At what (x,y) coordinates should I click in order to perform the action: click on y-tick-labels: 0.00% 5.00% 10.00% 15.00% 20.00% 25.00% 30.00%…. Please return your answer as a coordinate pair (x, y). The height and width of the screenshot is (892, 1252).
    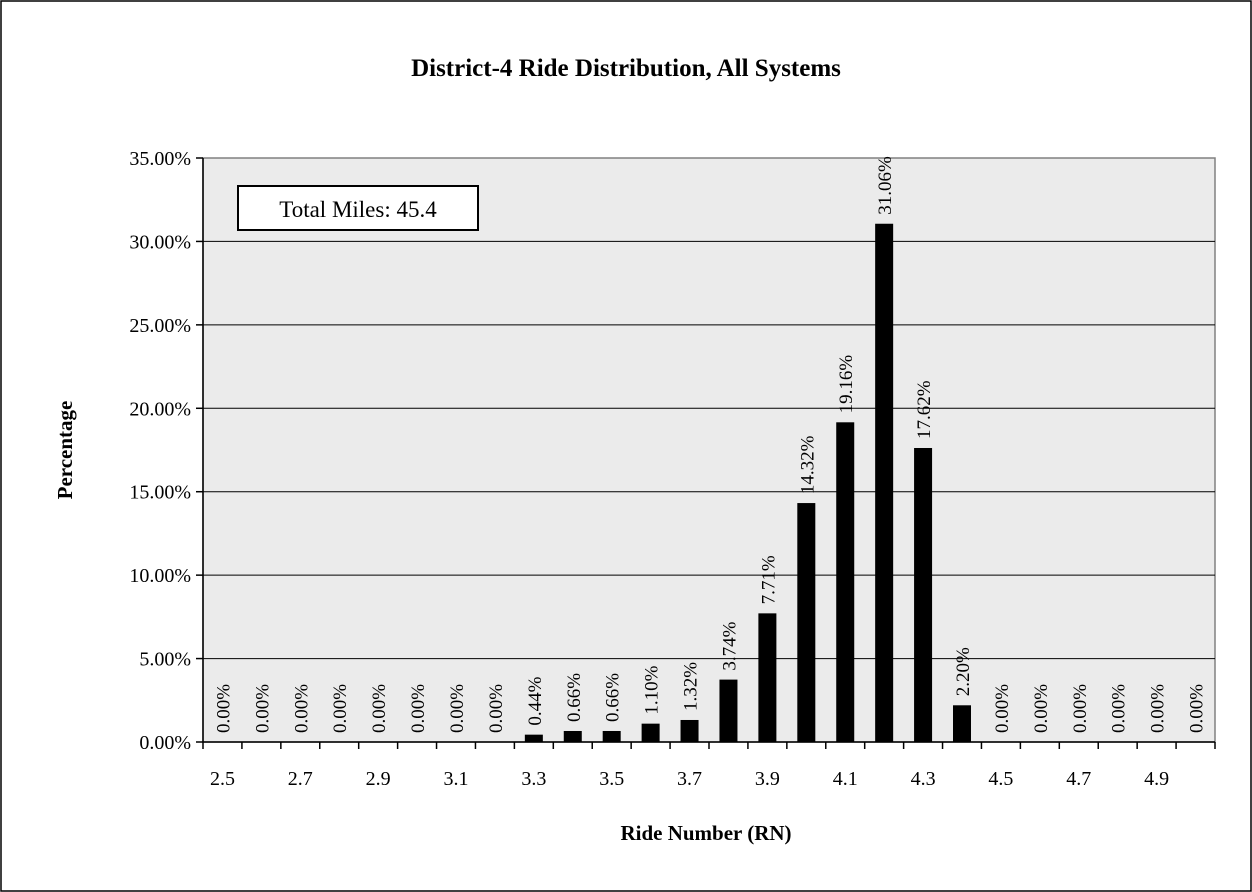
    Looking at the image, I should click on (160, 451).